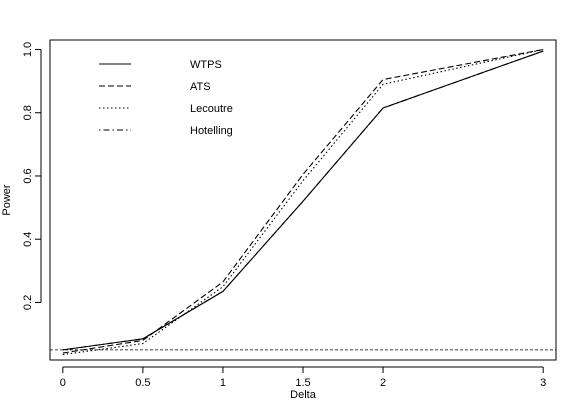 This screenshot has height=411, width=581. I want to click on x-axis-title: Delta, so click(303, 395).